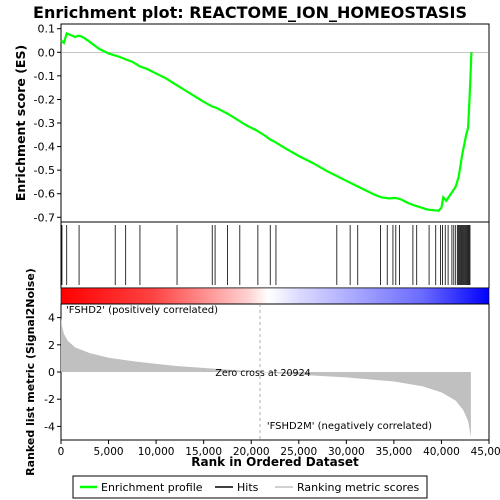  I want to click on rank-y-tick-label: -4, so click(49, 426).